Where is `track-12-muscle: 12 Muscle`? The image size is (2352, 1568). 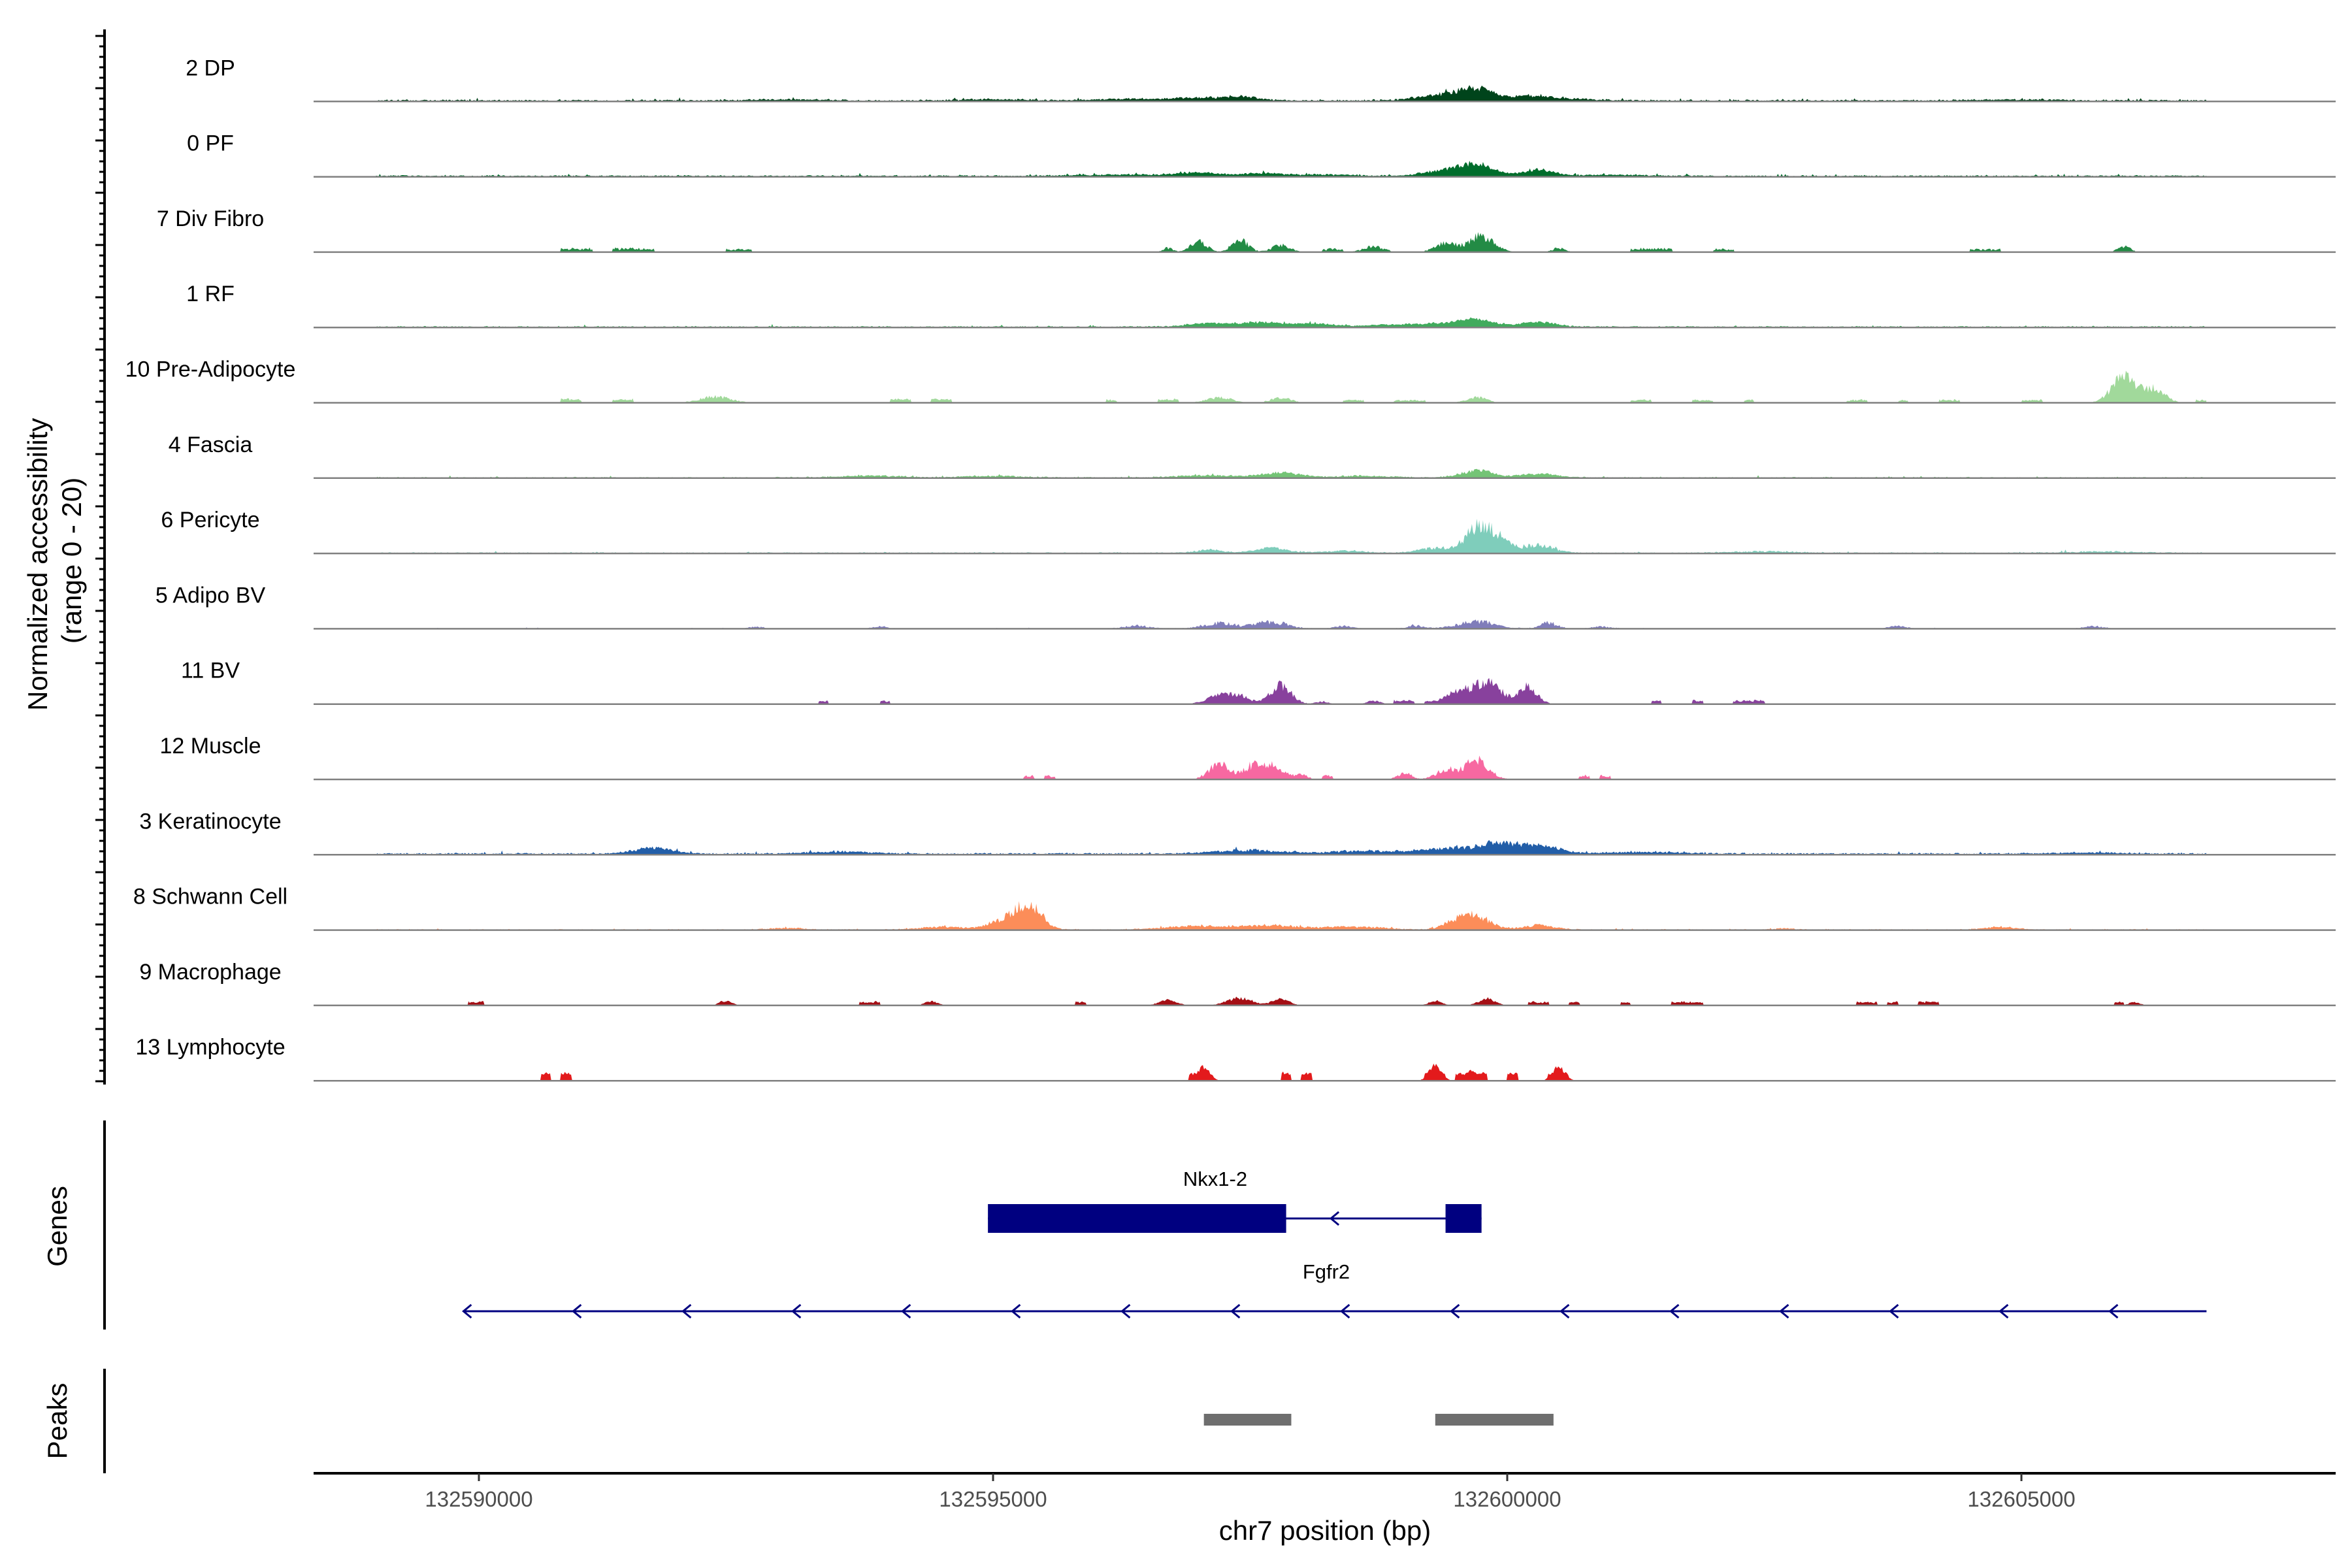
track-12-muscle: 12 Muscle is located at coordinates (1248, 757).